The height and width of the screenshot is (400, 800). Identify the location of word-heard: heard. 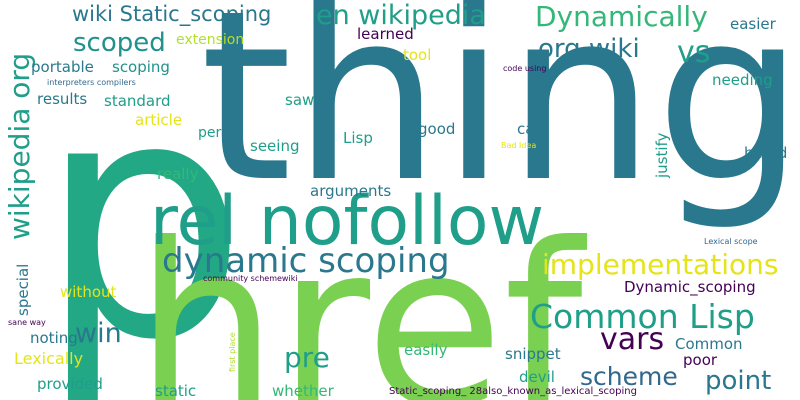
(766, 153).